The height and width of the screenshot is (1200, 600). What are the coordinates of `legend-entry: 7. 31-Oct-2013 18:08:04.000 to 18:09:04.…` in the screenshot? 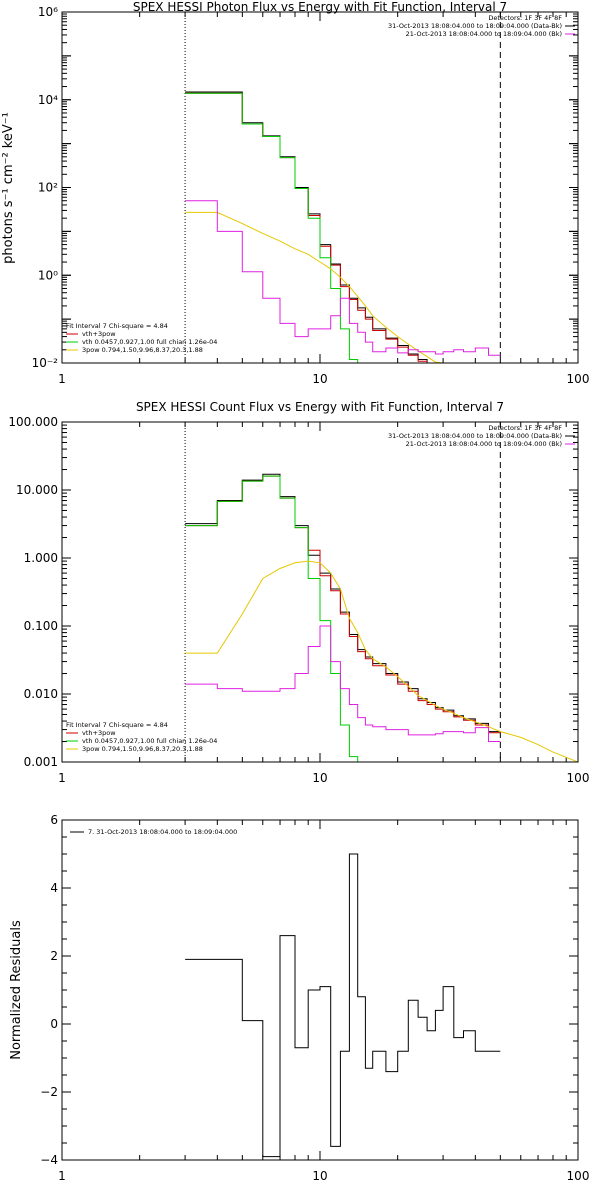 It's located at (162, 832).